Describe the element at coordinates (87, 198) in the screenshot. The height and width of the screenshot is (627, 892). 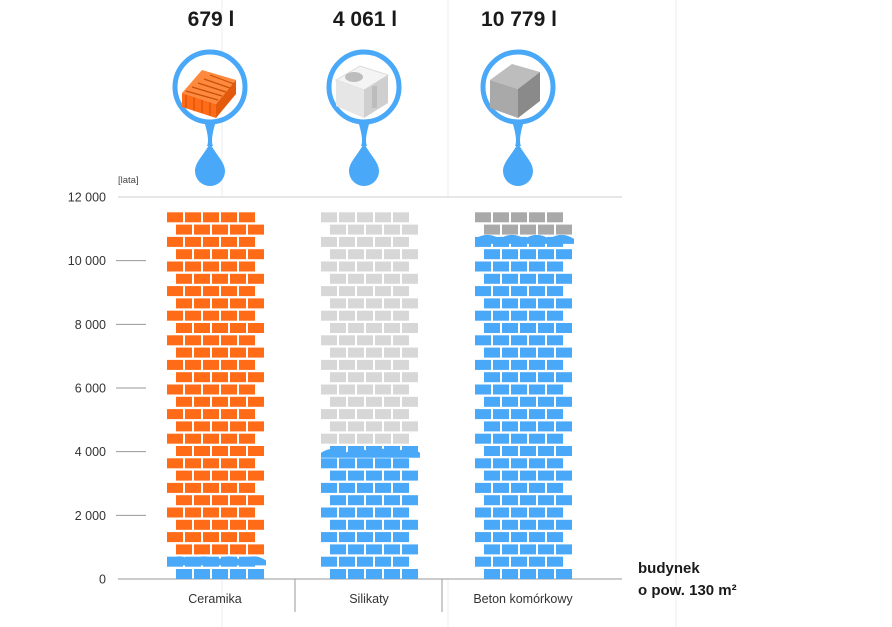
I see `y-tick-label: 12 000` at that location.